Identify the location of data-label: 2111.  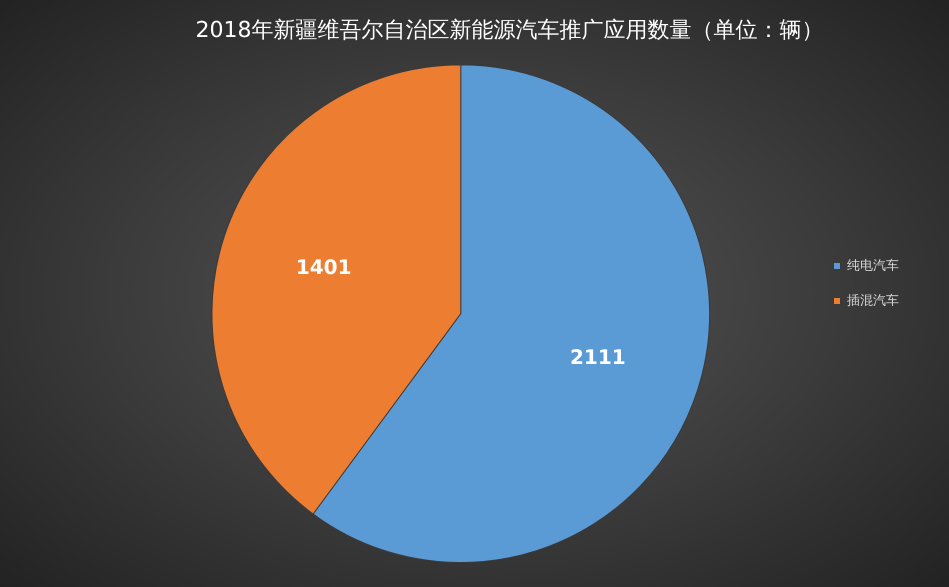
(598, 356).